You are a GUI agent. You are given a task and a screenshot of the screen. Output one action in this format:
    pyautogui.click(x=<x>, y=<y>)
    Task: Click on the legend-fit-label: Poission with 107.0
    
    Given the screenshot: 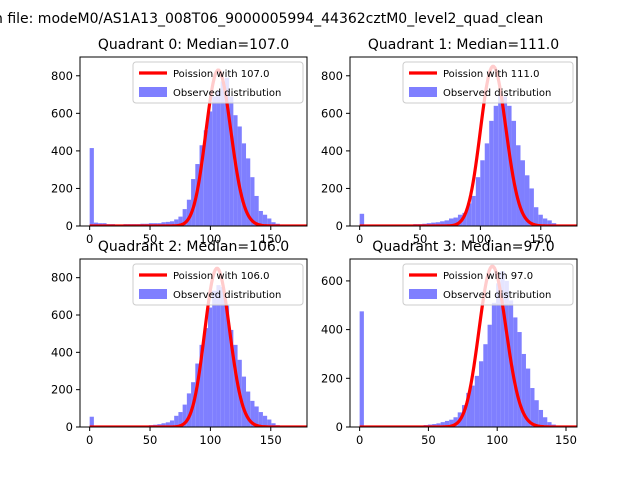 What is the action you would take?
    pyautogui.click(x=221, y=74)
    